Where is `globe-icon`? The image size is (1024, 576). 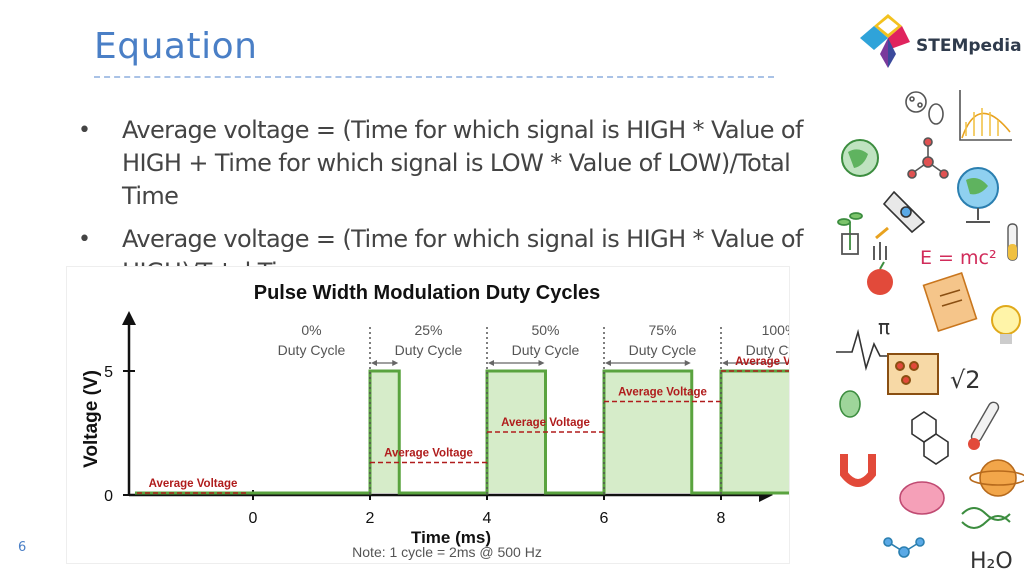 globe-icon is located at coordinates (860, 158).